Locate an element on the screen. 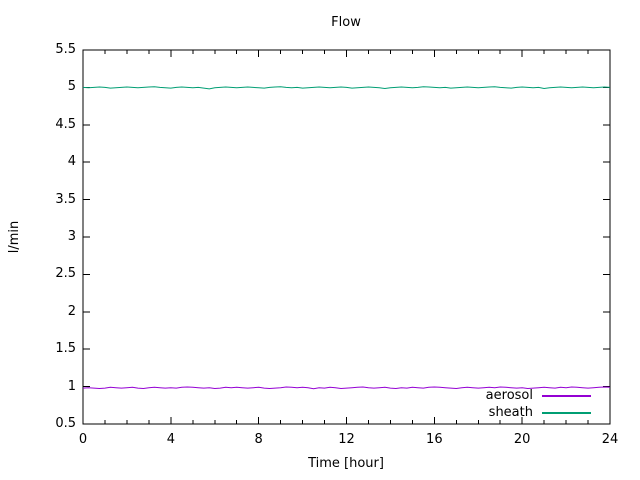 Image resolution: width=640 pixels, height=480 pixels. x-tick-label: 16 is located at coordinates (434, 439).